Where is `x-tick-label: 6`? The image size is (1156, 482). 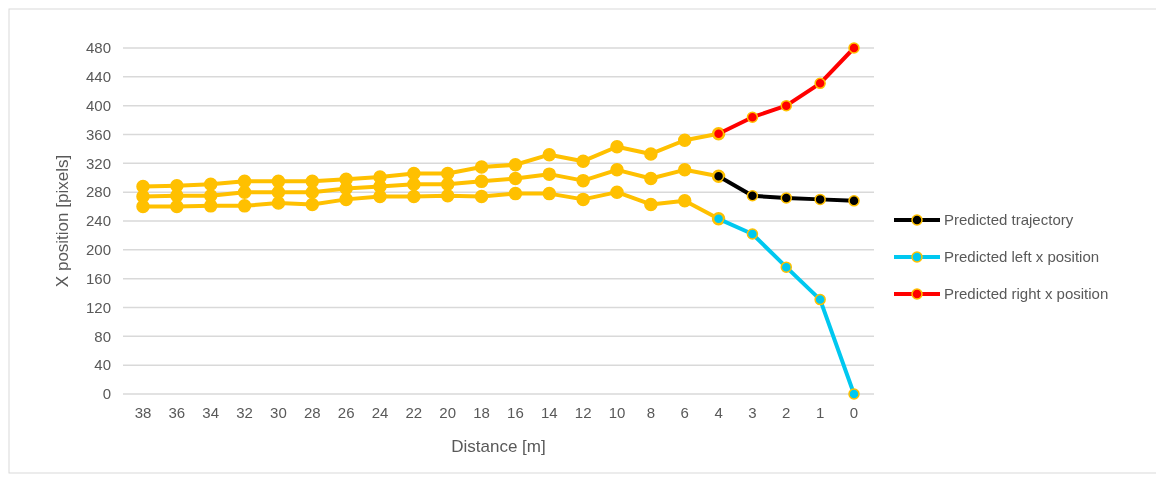 x-tick-label: 6 is located at coordinates (684, 412).